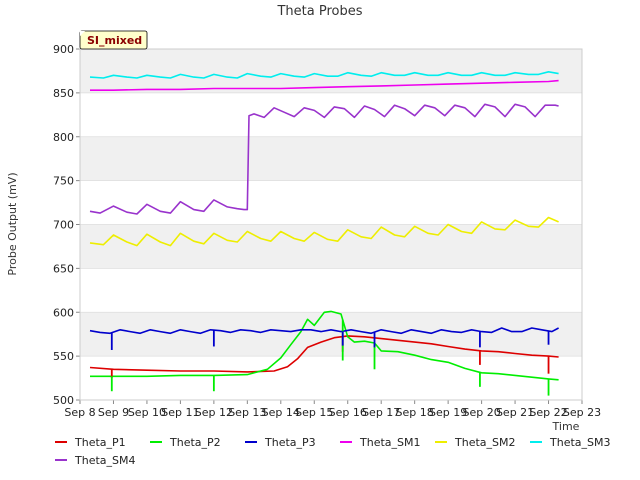  I want to click on x-tick-label: Sep 13, so click(247, 412).